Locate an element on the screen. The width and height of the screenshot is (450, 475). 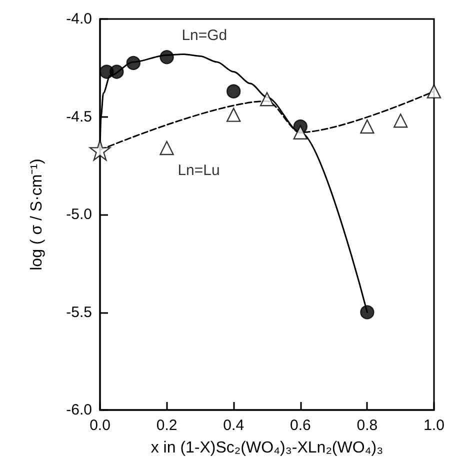
x-tick-label: 0.0 is located at coordinates (100, 425).